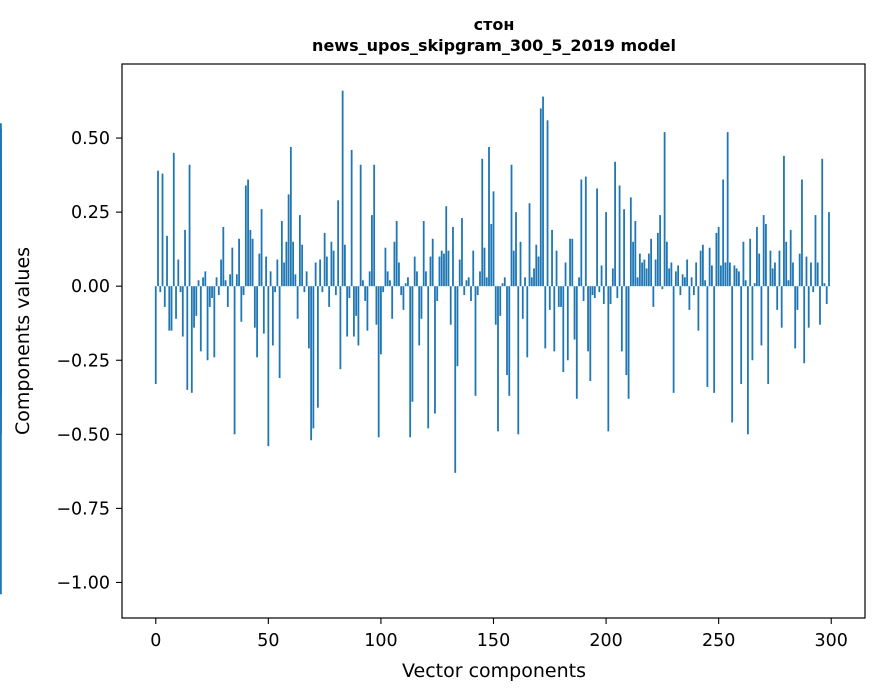 Image resolution: width=880 pixels, height=696 pixels. Describe the element at coordinates (155, 641) in the screenshot. I see `x-tick-label-0: 0` at that location.